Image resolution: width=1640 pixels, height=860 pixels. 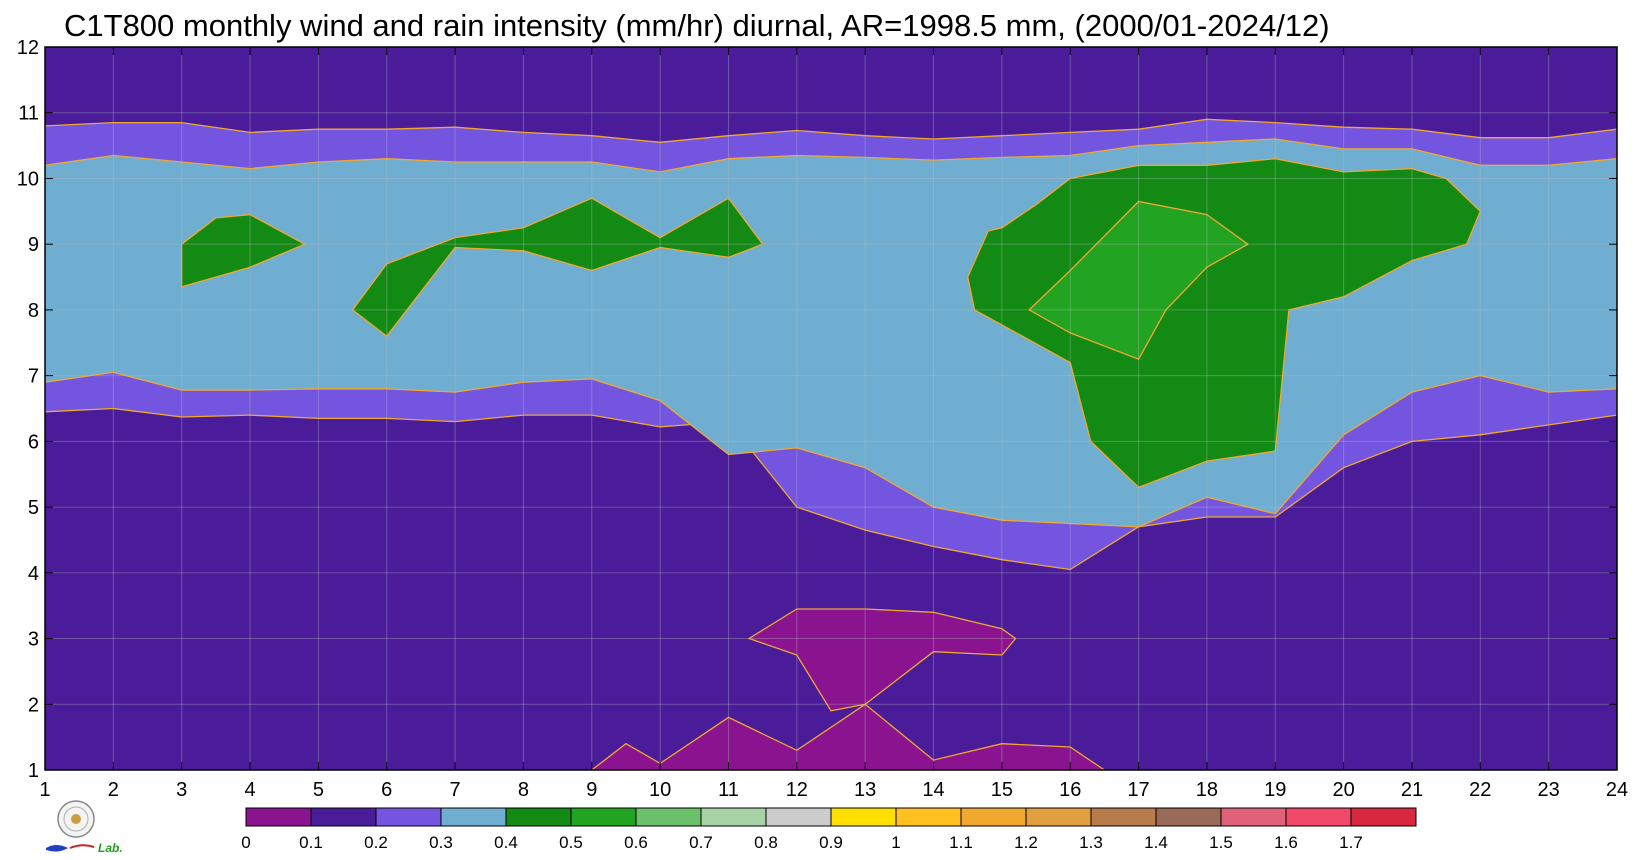 I want to click on x-tick-label: 4, so click(x=249, y=790).